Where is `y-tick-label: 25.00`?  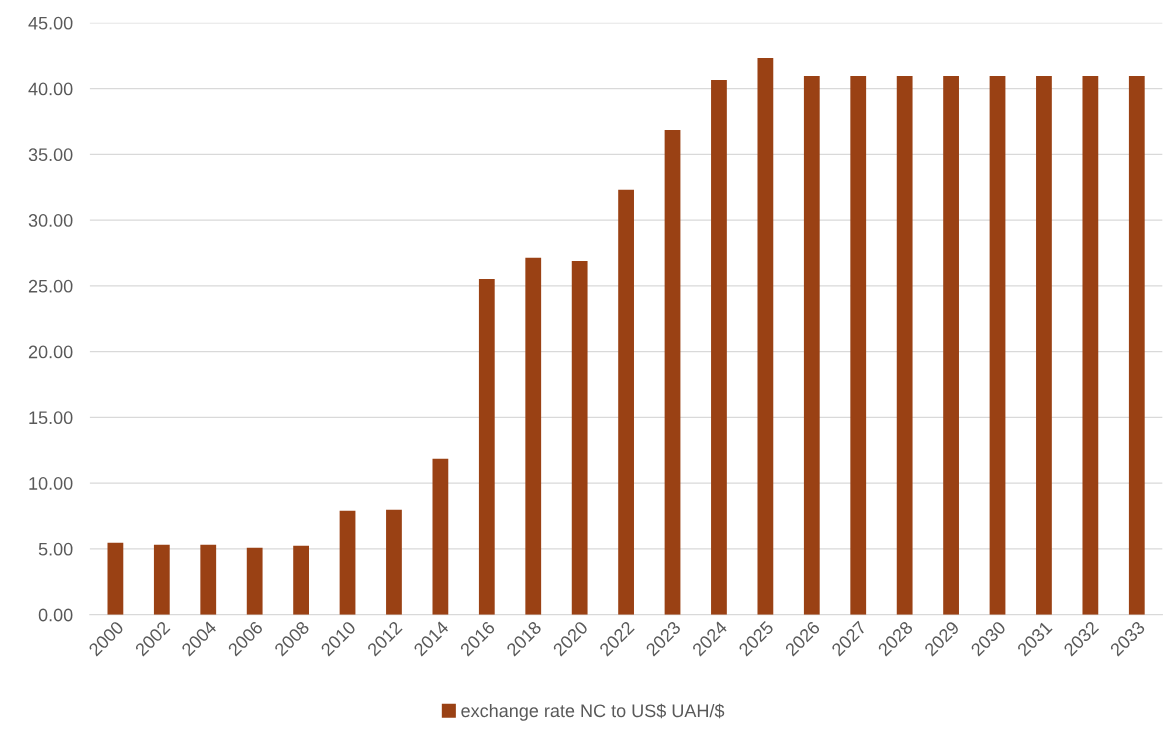
y-tick-label: 25.00 is located at coordinates (50, 286).